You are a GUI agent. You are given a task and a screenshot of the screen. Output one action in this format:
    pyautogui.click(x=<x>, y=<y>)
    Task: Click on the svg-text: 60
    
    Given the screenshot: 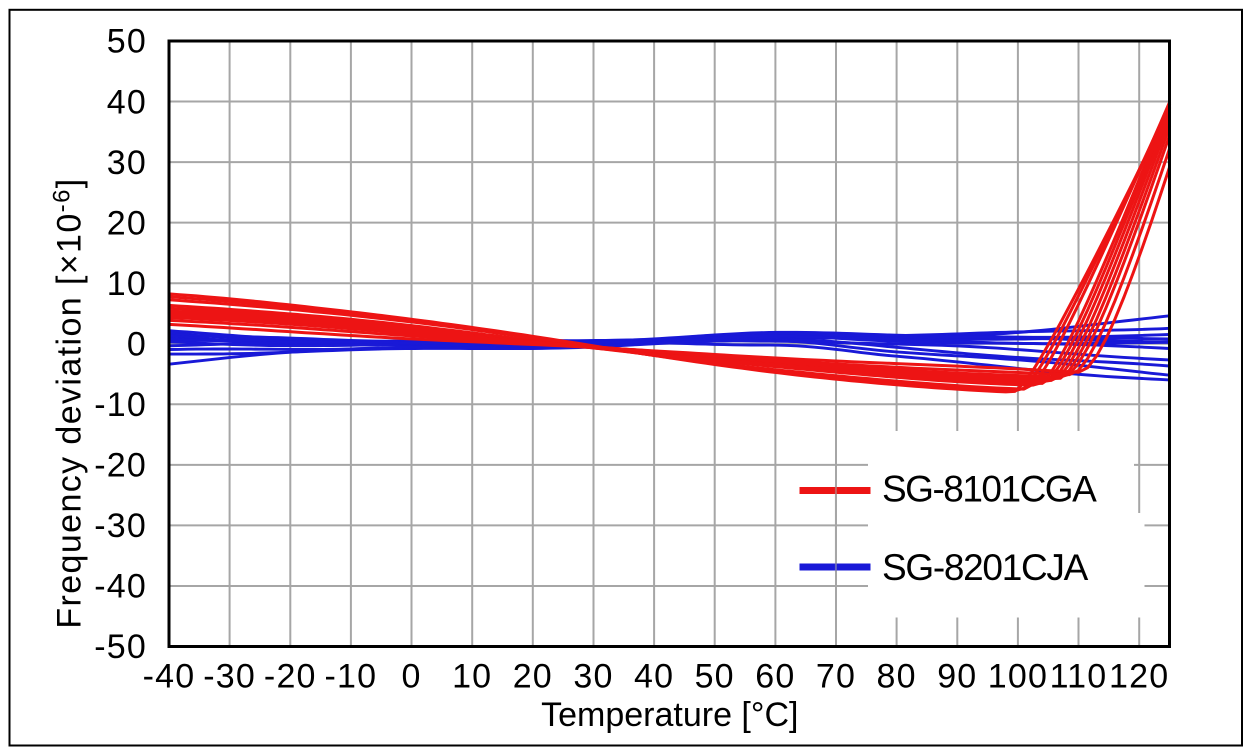 What is the action you would take?
    pyautogui.click(x=775, y=677)
    